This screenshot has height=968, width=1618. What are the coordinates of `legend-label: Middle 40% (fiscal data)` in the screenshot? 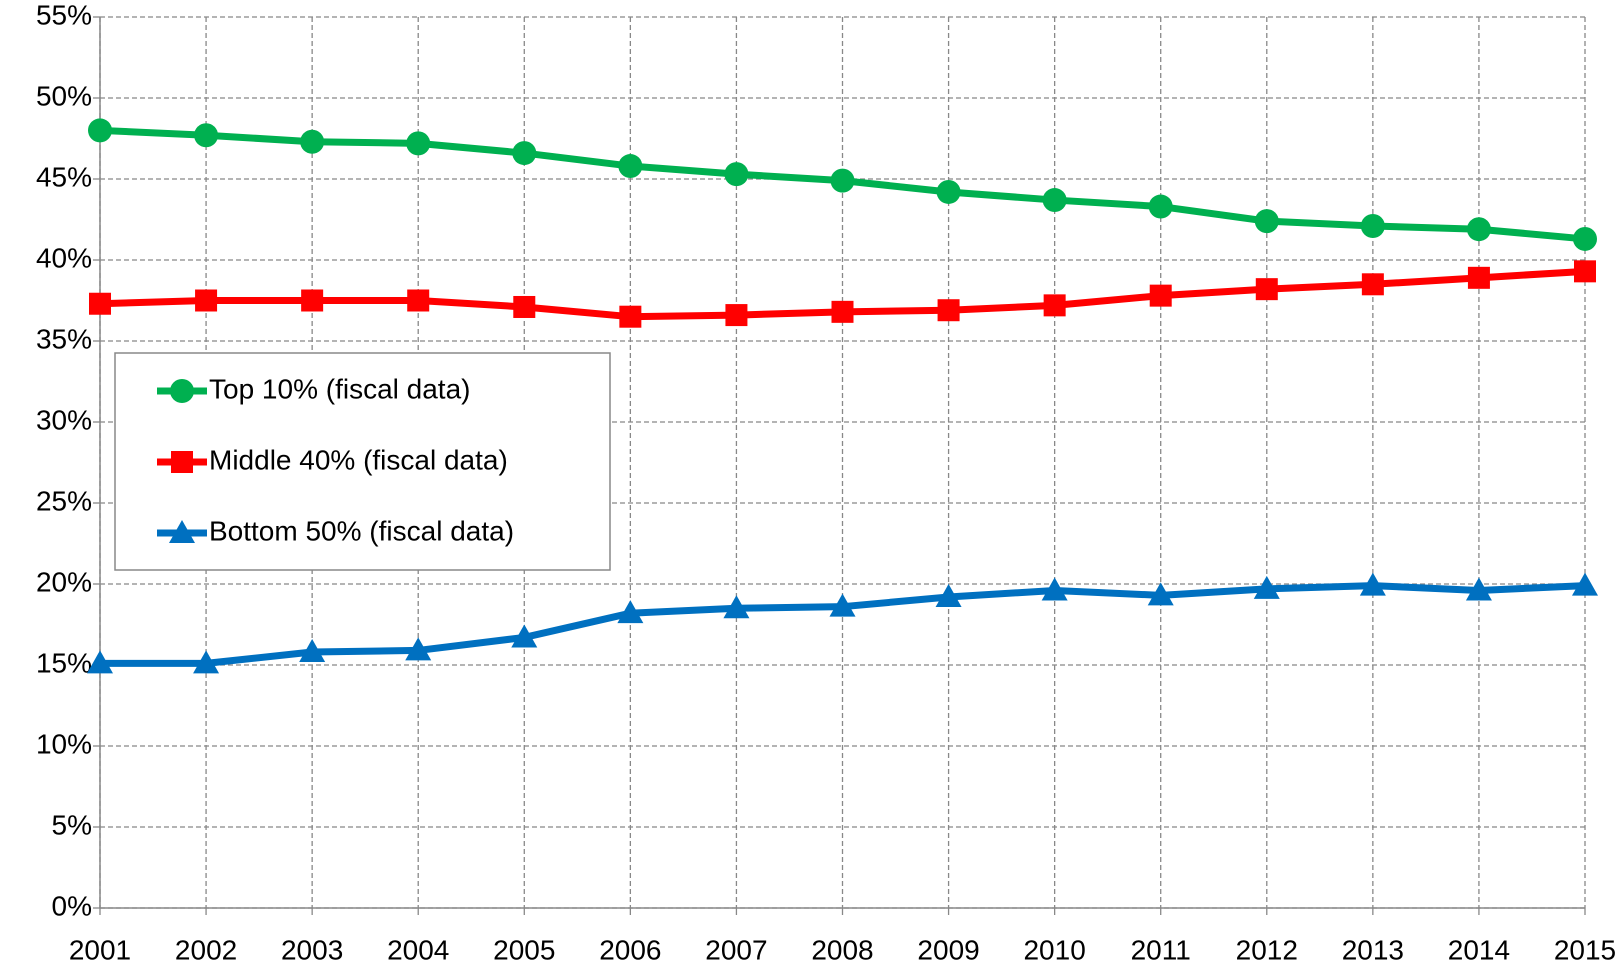 It's located at (358, 459).